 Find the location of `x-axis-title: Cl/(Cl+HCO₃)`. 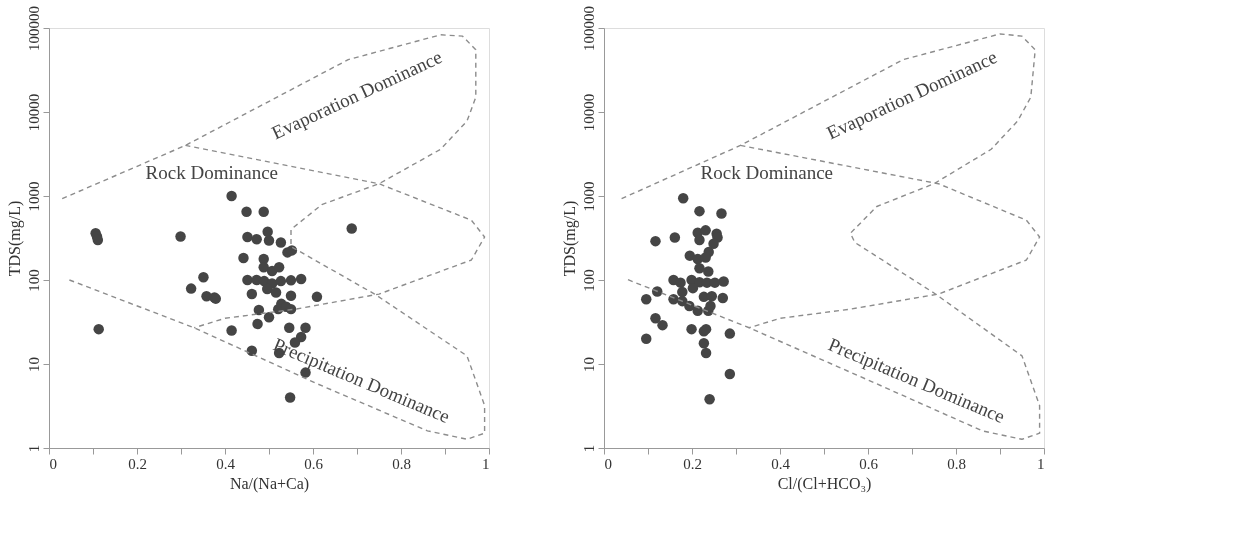

x-axis-title: Cl/(Cl+HCO₃) is located at coordinates (824, 483).